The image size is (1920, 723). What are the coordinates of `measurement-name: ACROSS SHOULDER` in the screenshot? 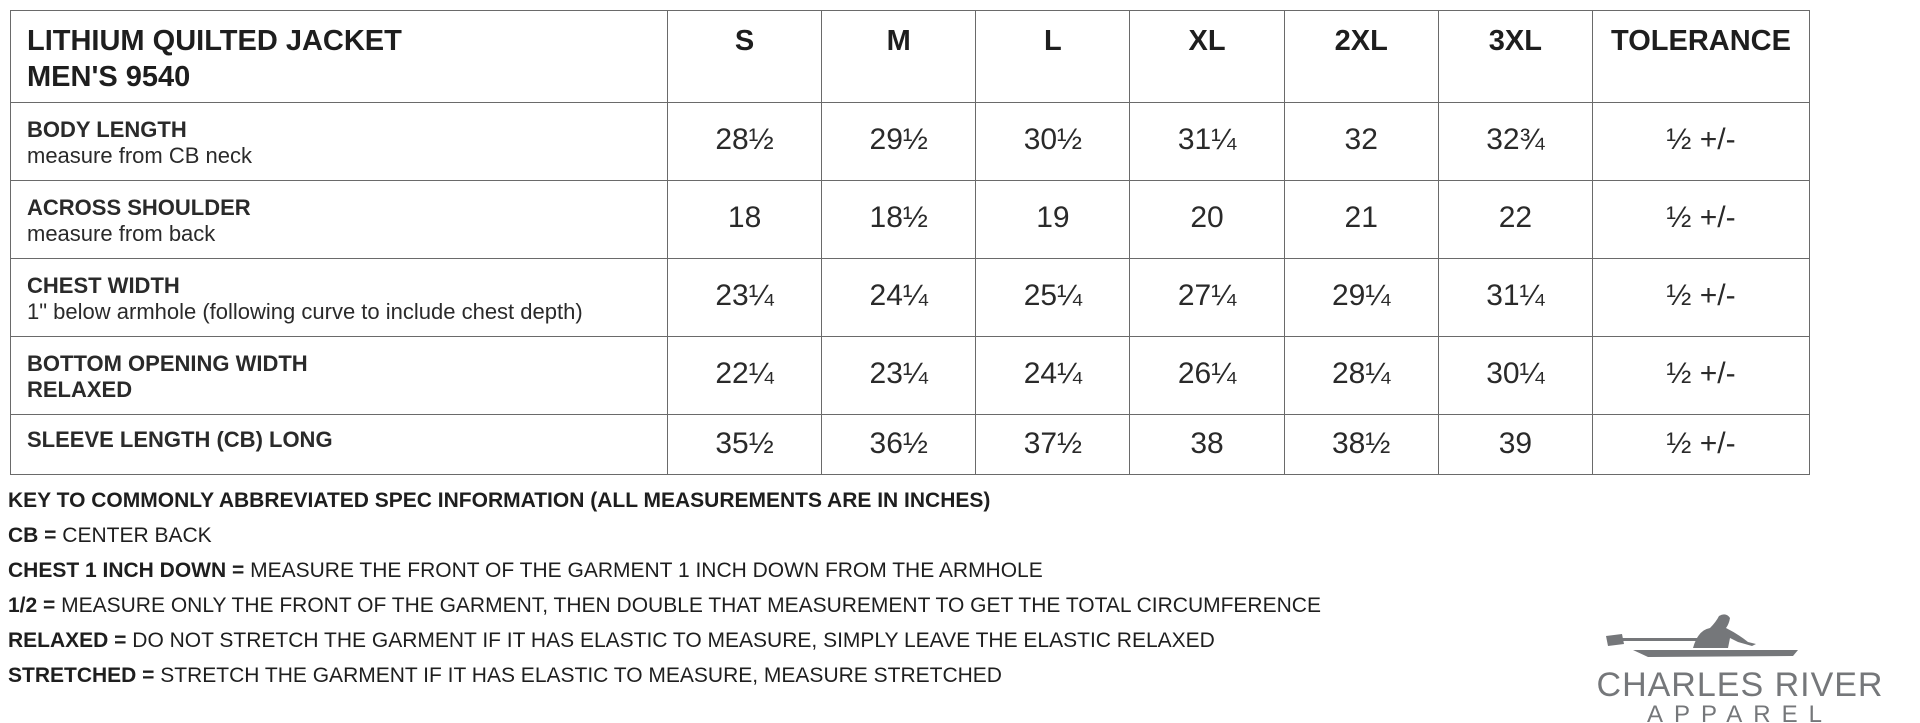 It's located at (139, 207).